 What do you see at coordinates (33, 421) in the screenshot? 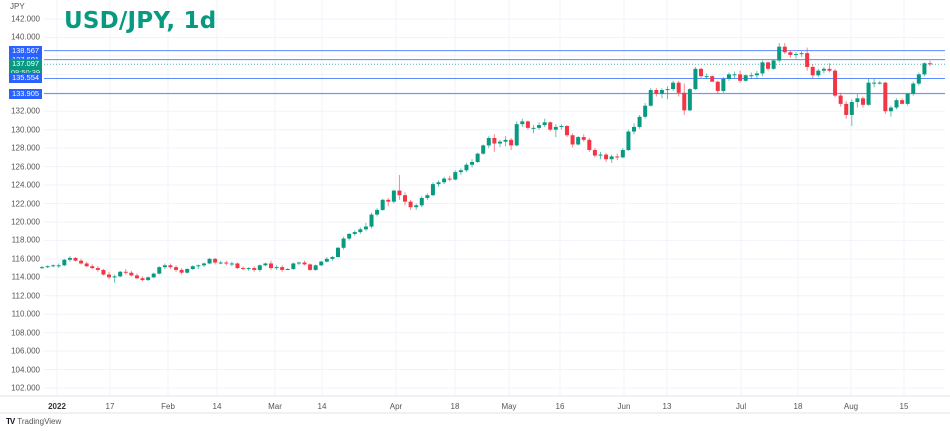
I see `footer-branding: TV TradingView` at bounding box center [33, 421].